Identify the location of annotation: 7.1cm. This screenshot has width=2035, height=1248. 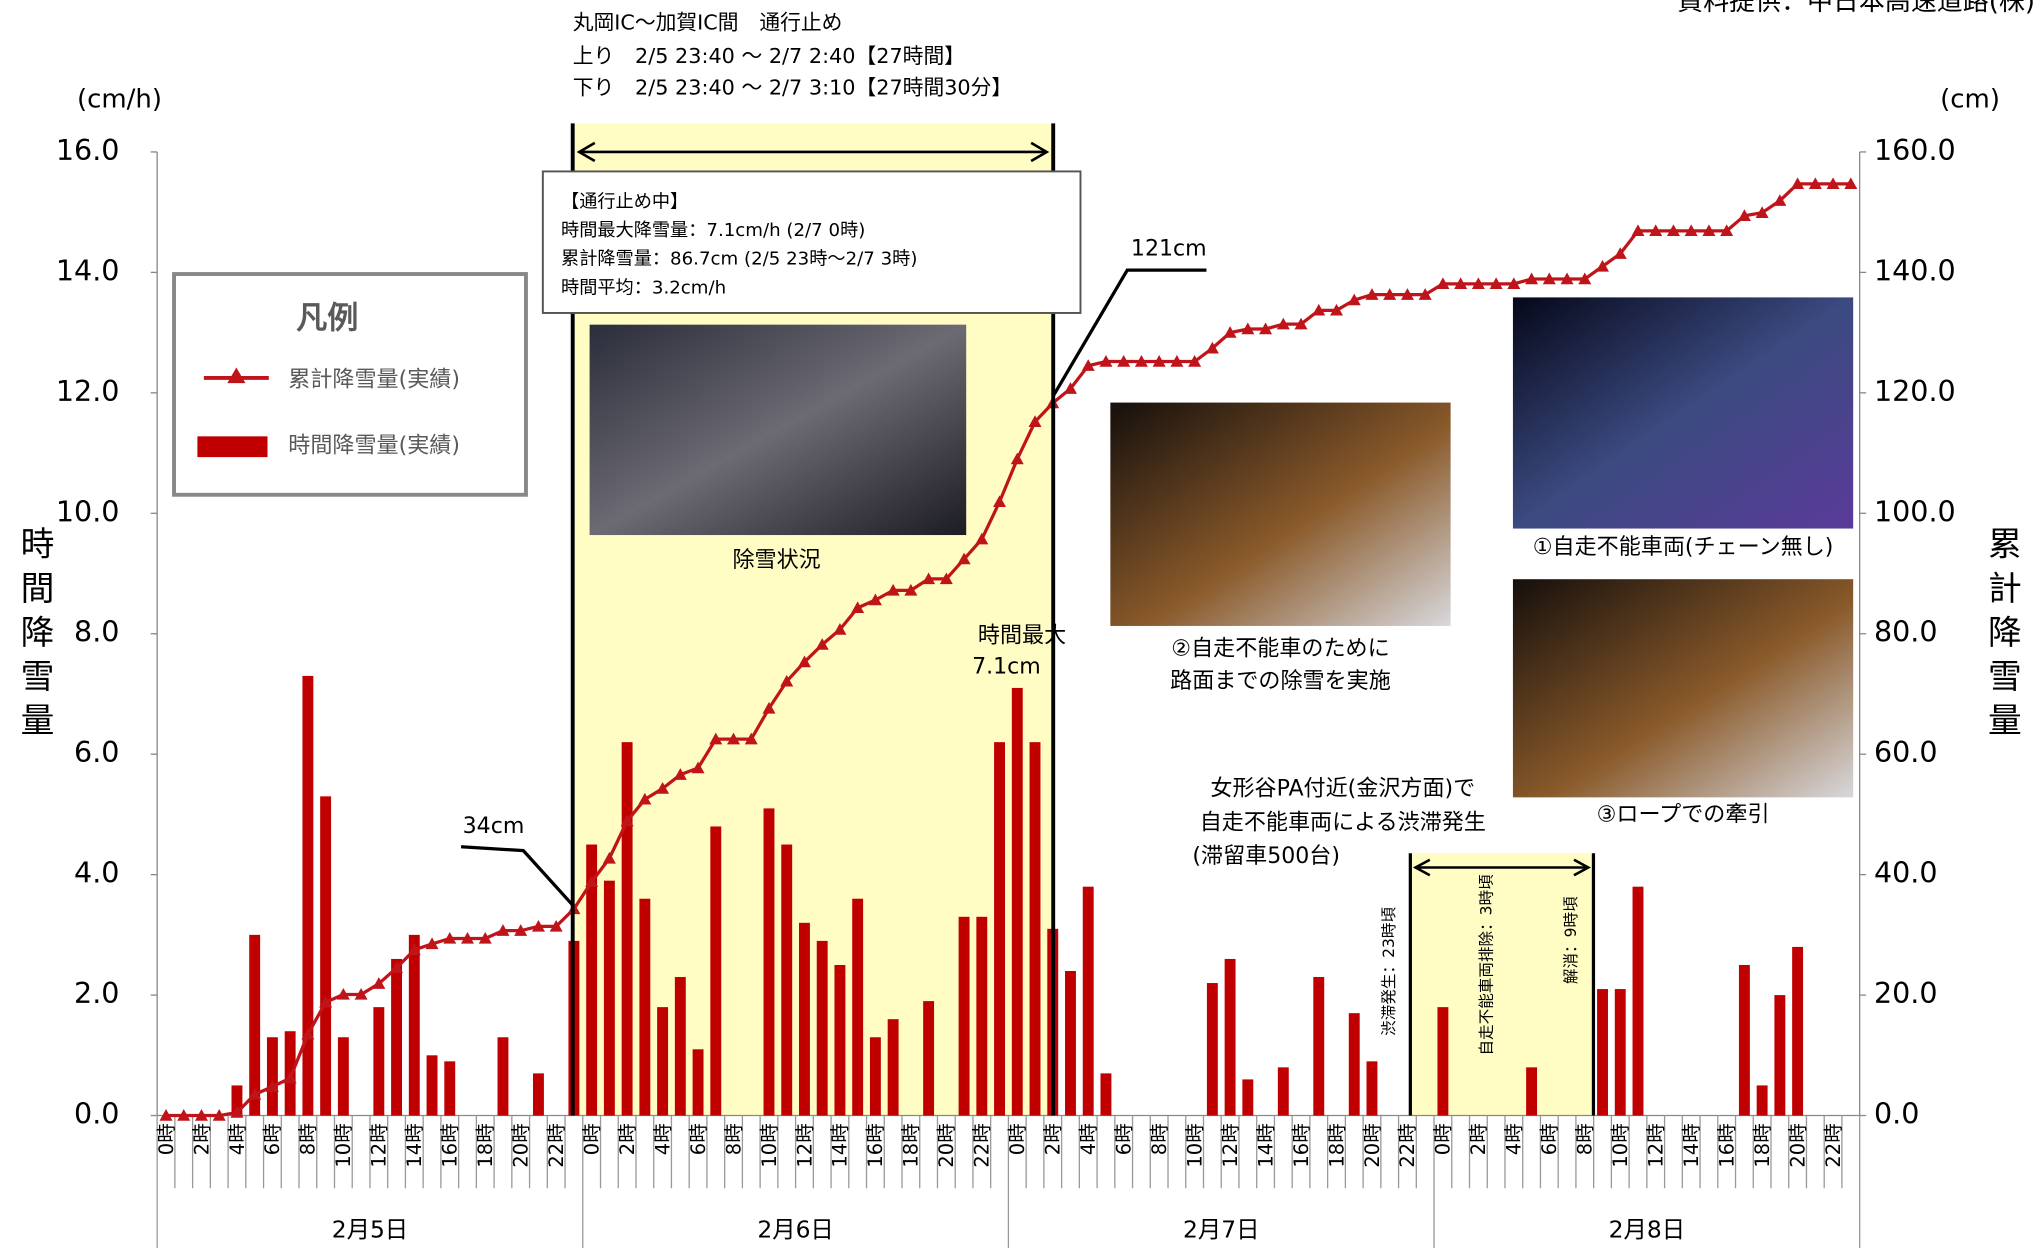
(1006, 667).